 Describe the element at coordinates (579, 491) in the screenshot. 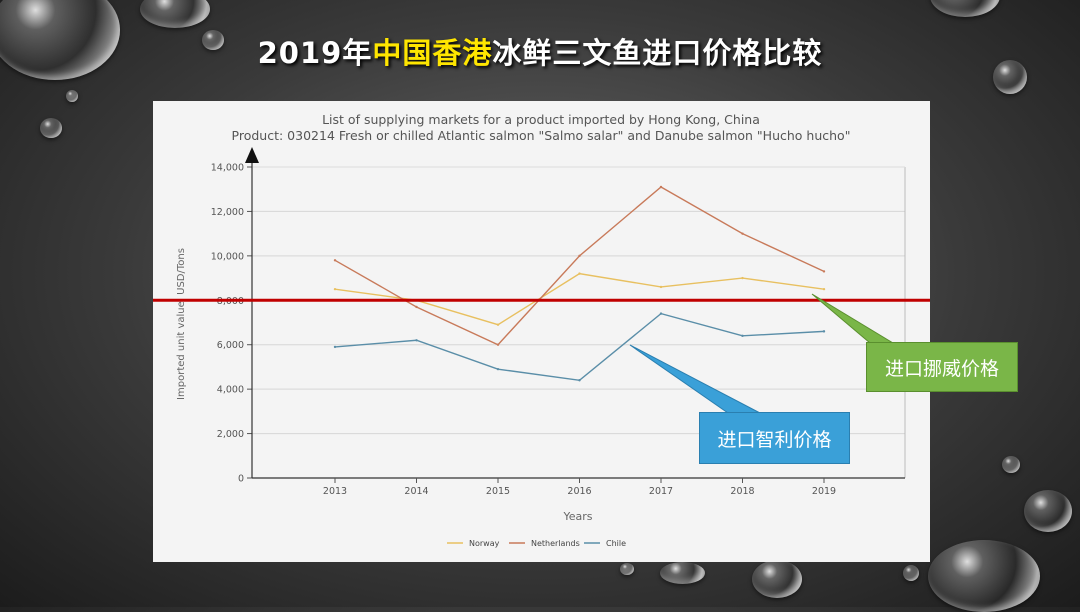

I see `x-tick-label: 2016` at that location.